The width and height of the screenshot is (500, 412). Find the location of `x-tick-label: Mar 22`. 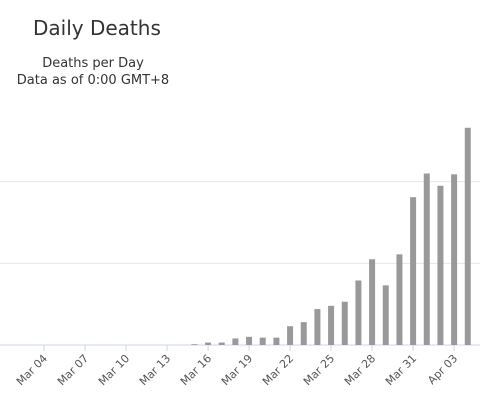

x-tick-label: Mar 22 is located at coordinates (278, 370).